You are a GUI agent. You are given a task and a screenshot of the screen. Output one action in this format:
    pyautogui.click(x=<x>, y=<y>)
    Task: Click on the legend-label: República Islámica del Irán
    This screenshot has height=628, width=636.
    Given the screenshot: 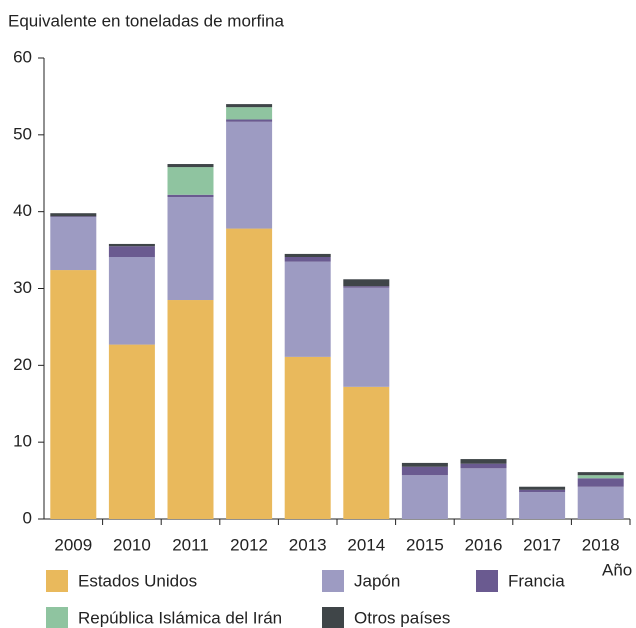 What is the action you would take?
    pyautogui.click(x=180, y=617)
    